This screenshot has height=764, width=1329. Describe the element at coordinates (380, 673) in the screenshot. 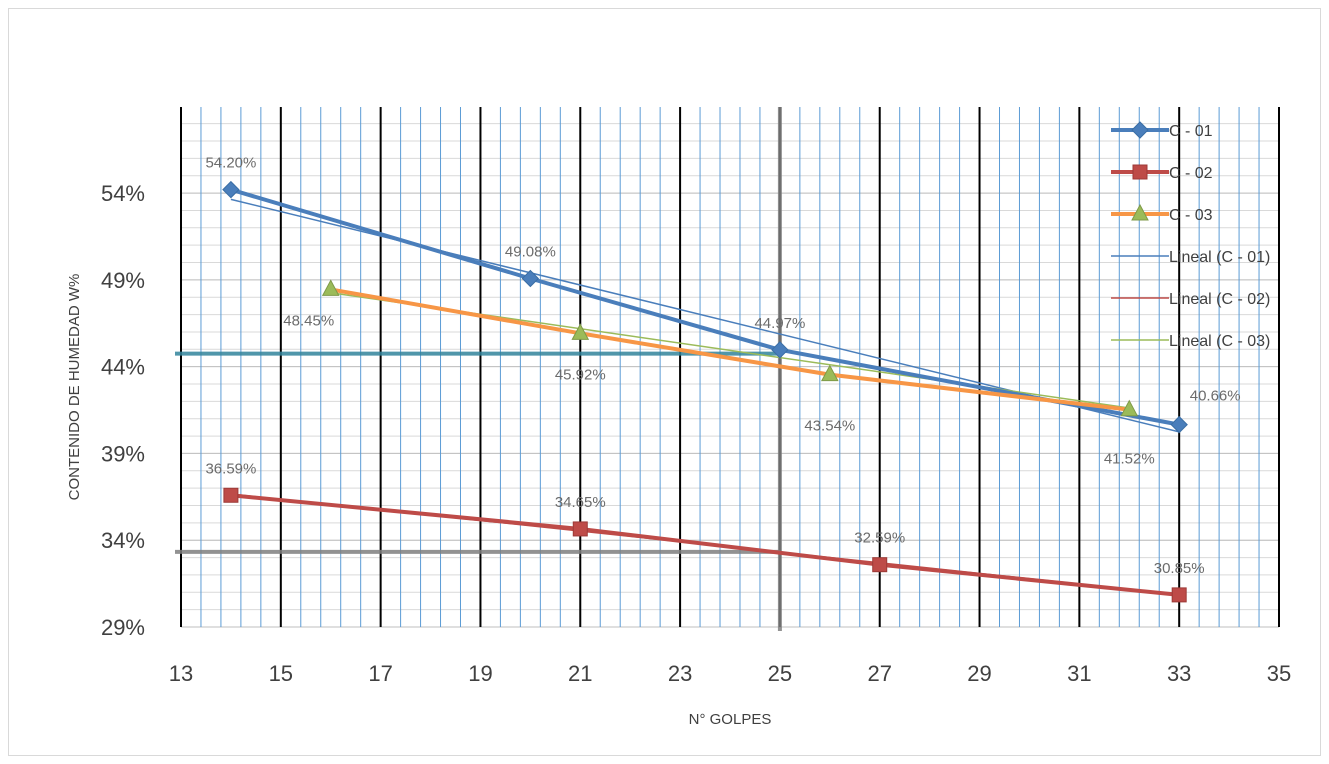

I see `x-tick-label: 17` at that location.